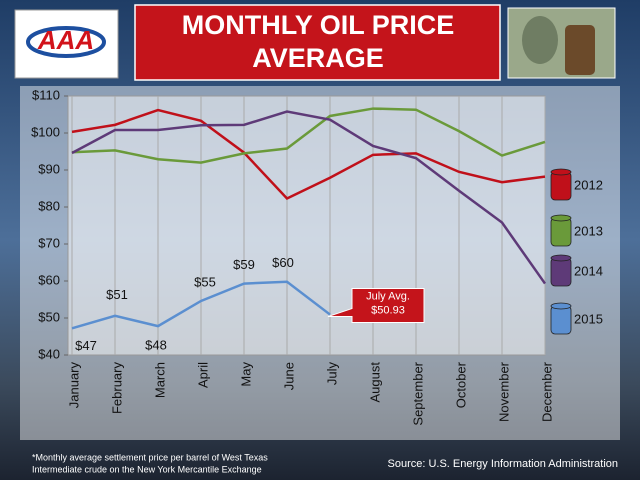 This screenshot has width=640, height=480. I want to click on legend-item: 2015, so click(576, 318).